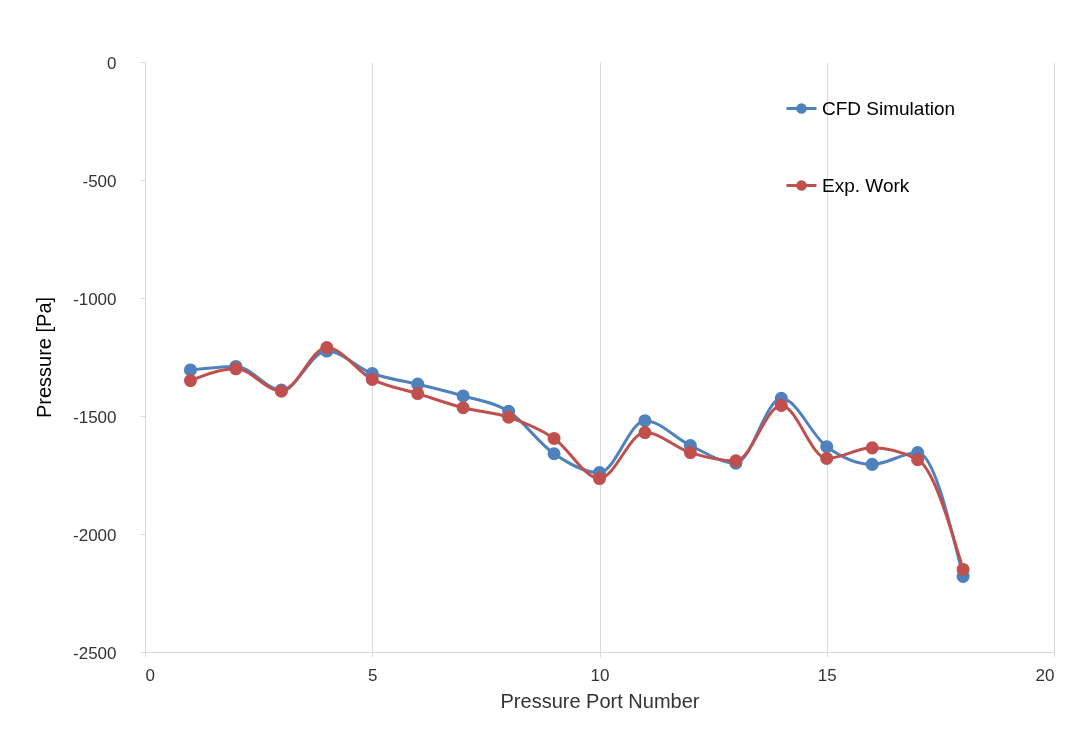  What do you see at coordinates (95, 417) in the screenshot?
I see `y-tick-label: -1500` at bounding box center [95, 417].